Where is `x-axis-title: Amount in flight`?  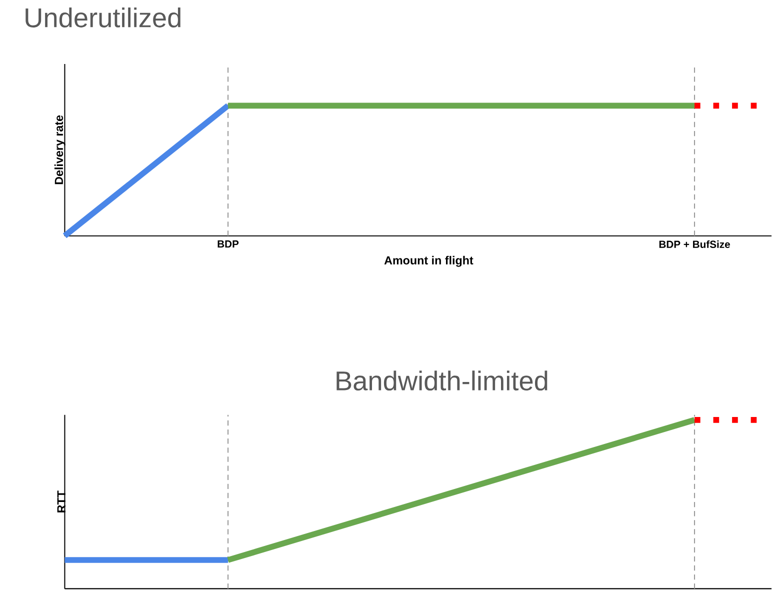
x-axis-title: Amount in flight is located at coordinates (429, 261).